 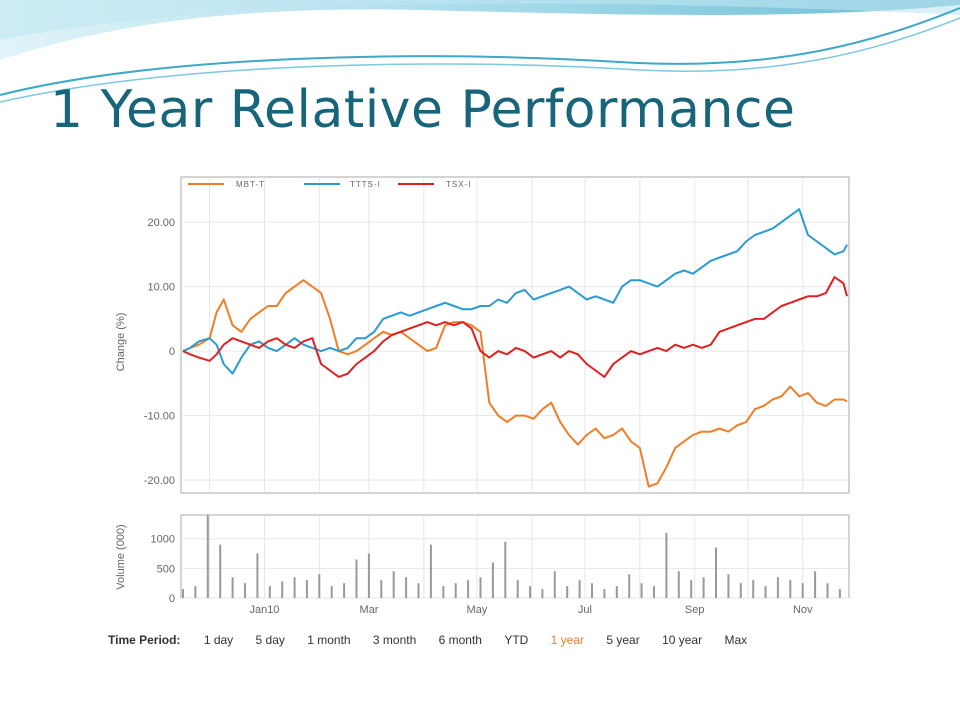 What do you see at coordinates (511, 557) in the screenshot?
I see `volume-bars` at bounding box center [511, 557].